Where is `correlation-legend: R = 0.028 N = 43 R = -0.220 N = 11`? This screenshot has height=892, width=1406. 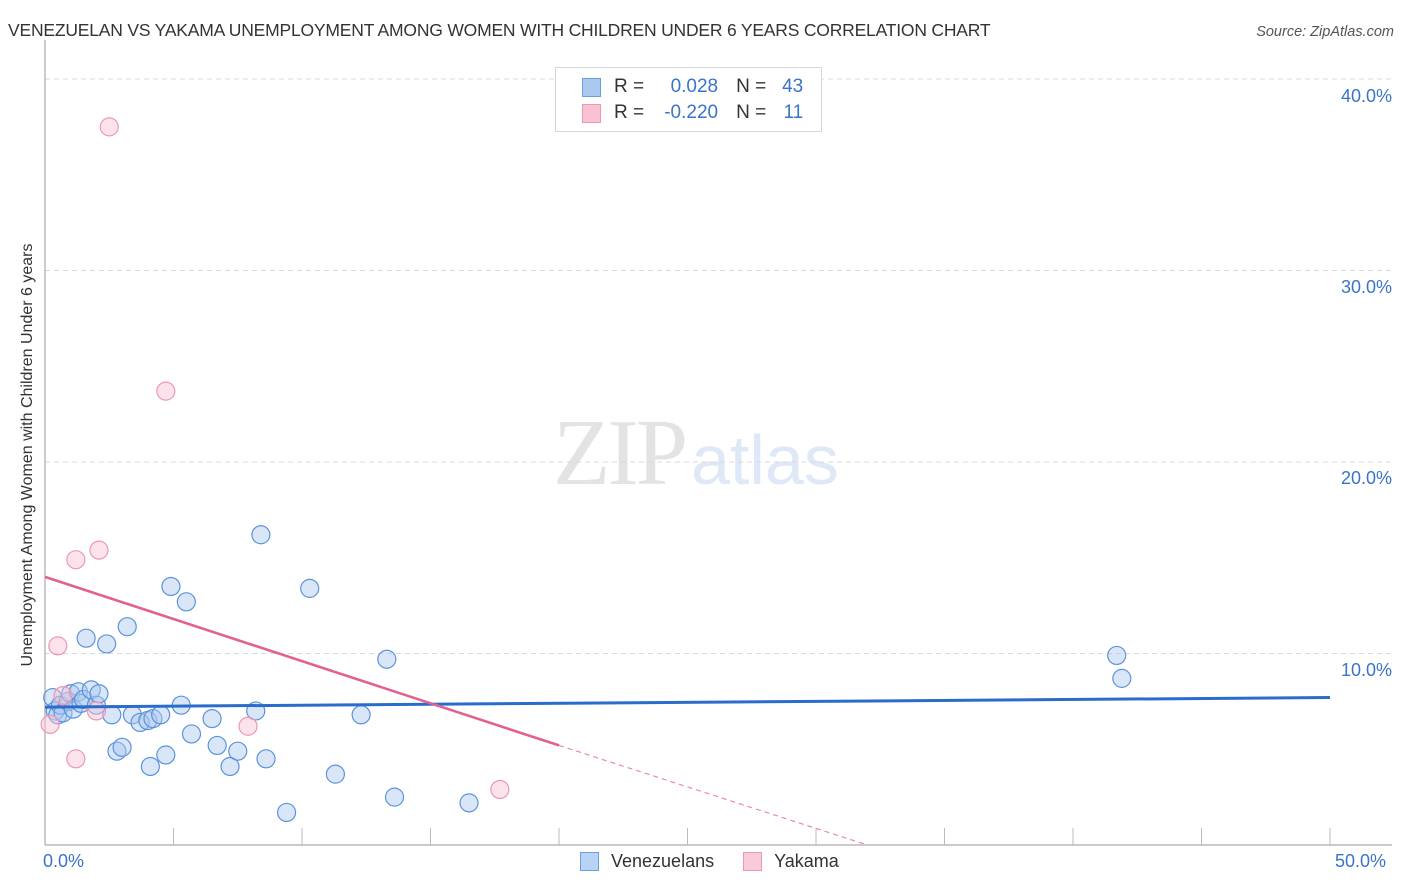
correlation-legend: R = 0.028 N = 43 R = -0.220 N = 11 is located at coordinates (688, 99).